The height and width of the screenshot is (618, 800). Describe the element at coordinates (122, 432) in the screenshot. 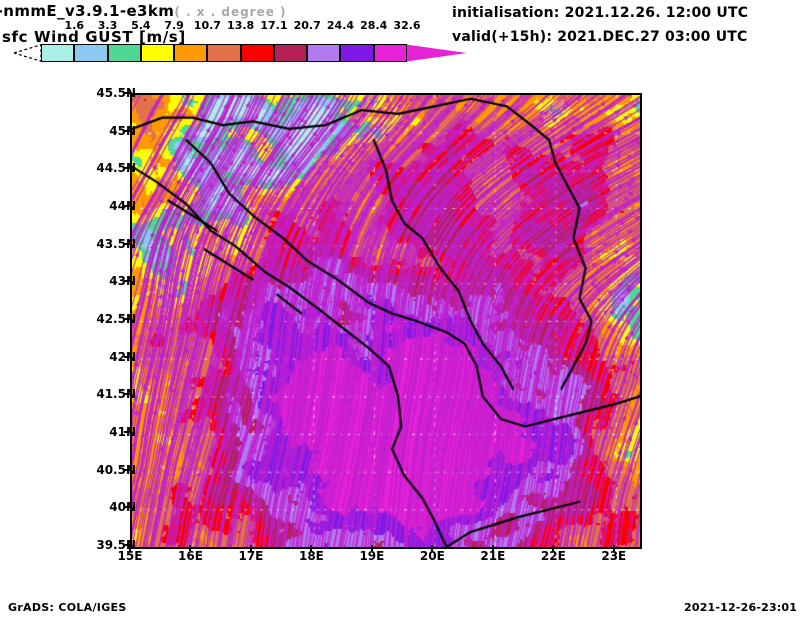

I see `latitude-tick-label: 41N` at that location.